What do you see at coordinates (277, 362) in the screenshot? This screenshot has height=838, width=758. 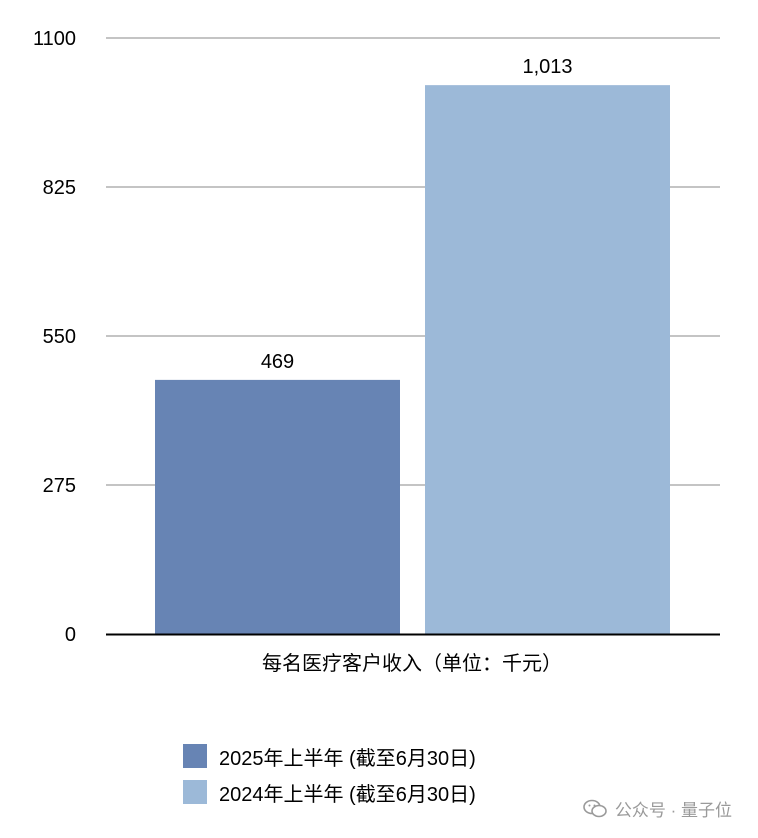 I see `data-label-0: 469` at bounding box center [277, 362].